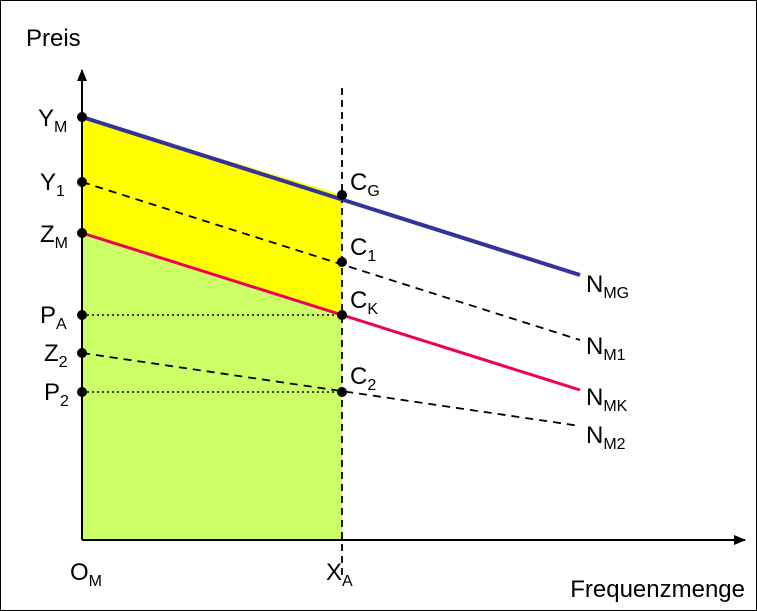 Image resolution: width=757 pixels, height=611 pixels. Describe the element at coordinates (53, 317) in the screenshot. I see `label-pa: PA` at that location.